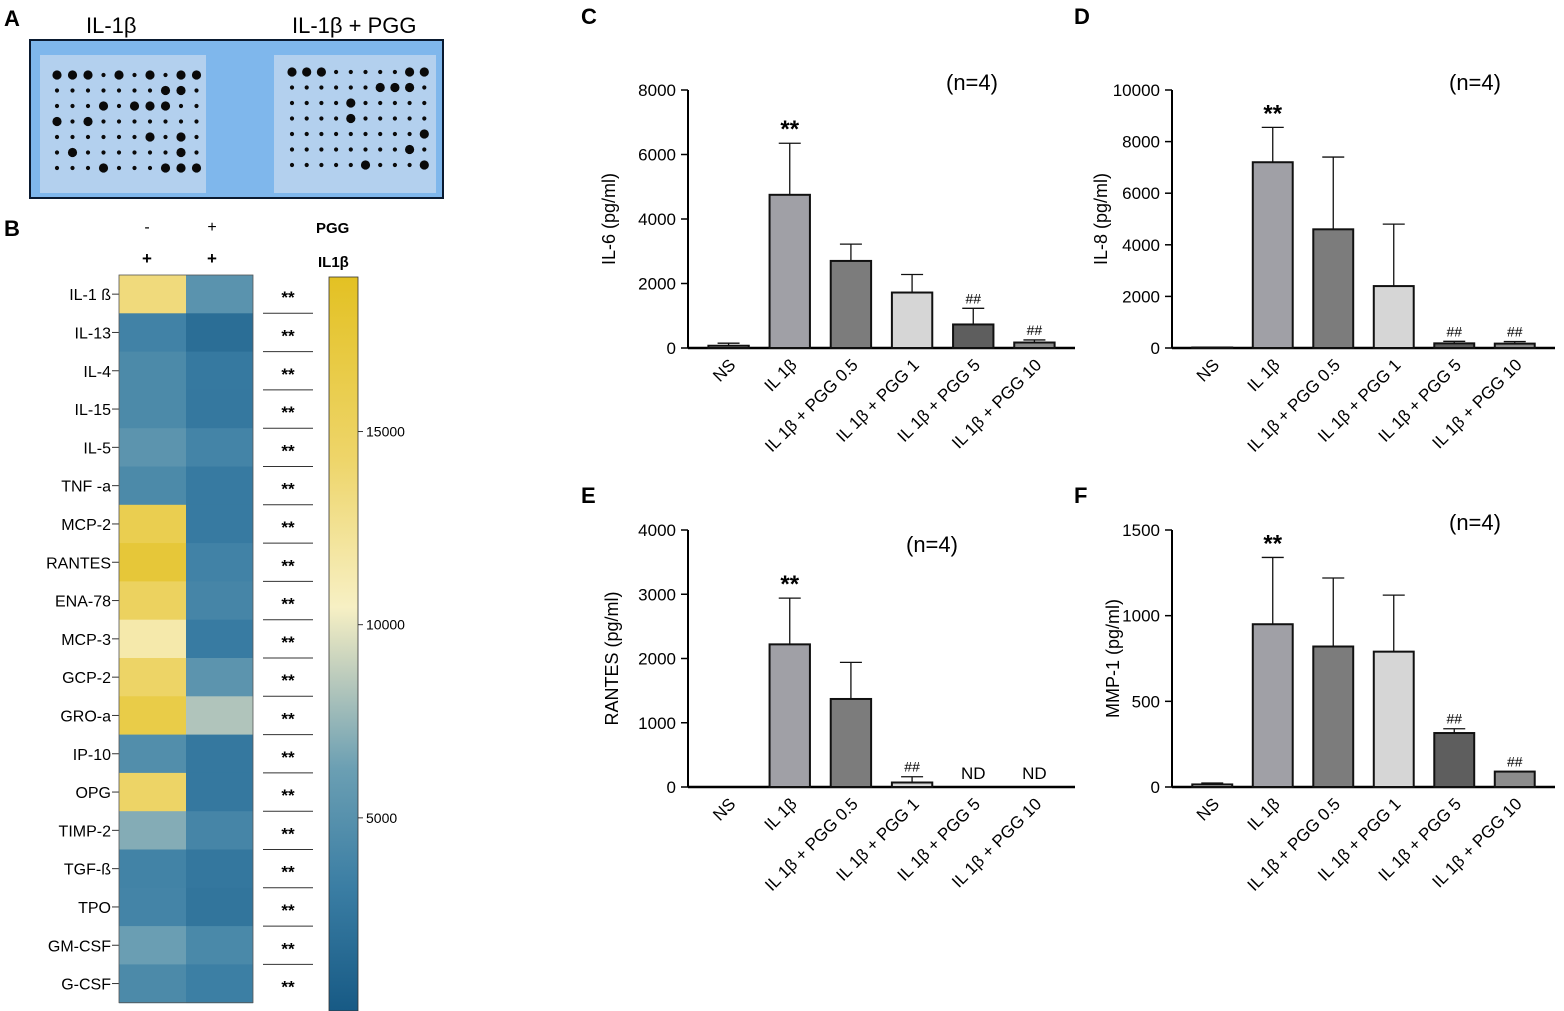 This screenshot has width=1564, height=1011. Describe the element at coordinates (1082, 16) in the screenshot. I see `panel-d-letter: D` at that location.